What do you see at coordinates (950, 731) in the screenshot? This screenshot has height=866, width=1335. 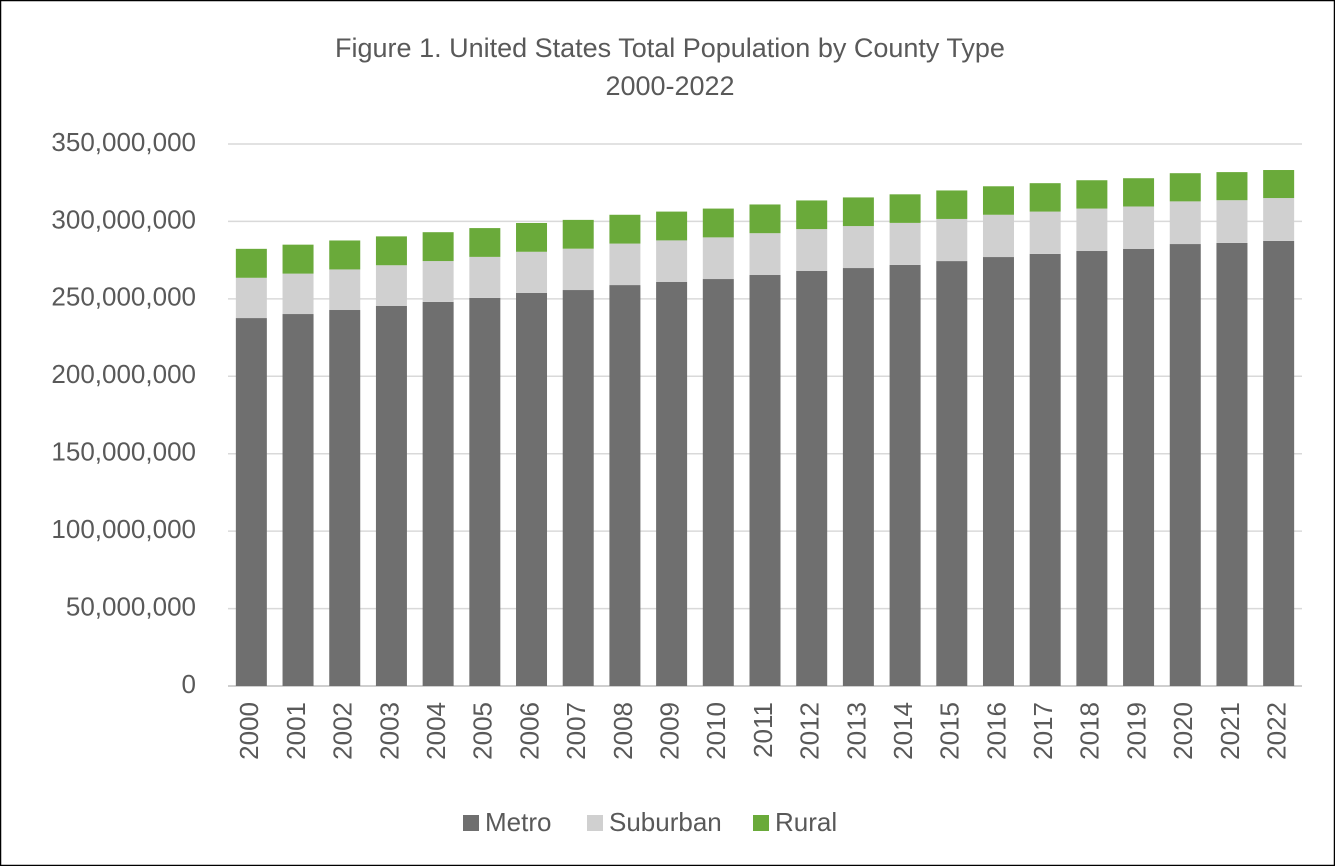 I see `x-tick-label: 2015` at bounding box center [950, 731].